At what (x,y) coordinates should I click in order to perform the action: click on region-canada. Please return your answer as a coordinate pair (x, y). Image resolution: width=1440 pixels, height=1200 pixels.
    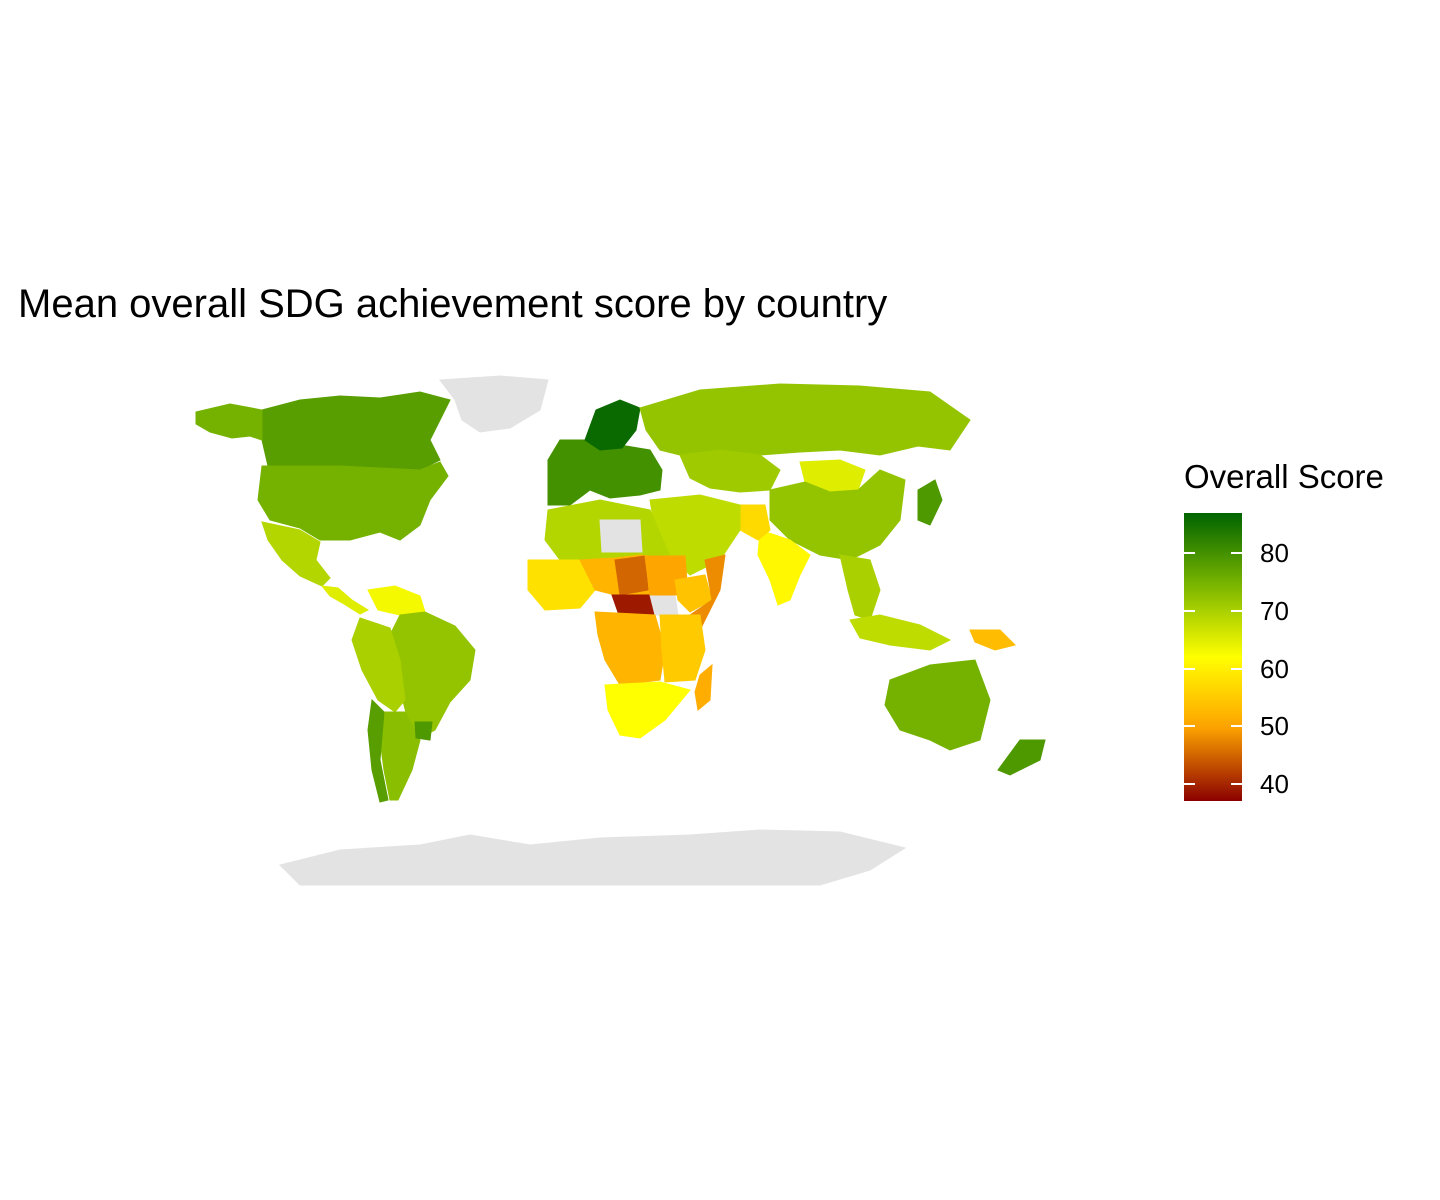
    Looking at the image, I should click on (356, 431).